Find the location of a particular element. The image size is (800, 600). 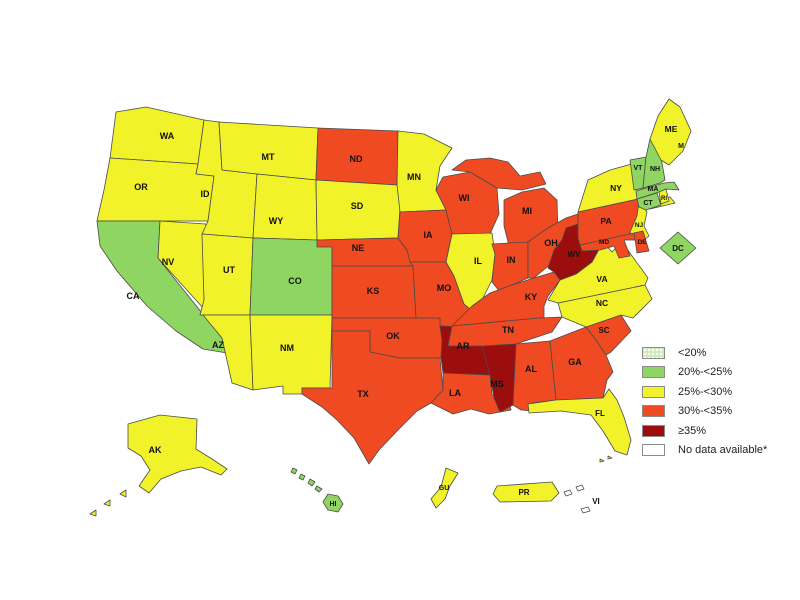

legend-row-5: No data available* is located at coordinates (704, 450).